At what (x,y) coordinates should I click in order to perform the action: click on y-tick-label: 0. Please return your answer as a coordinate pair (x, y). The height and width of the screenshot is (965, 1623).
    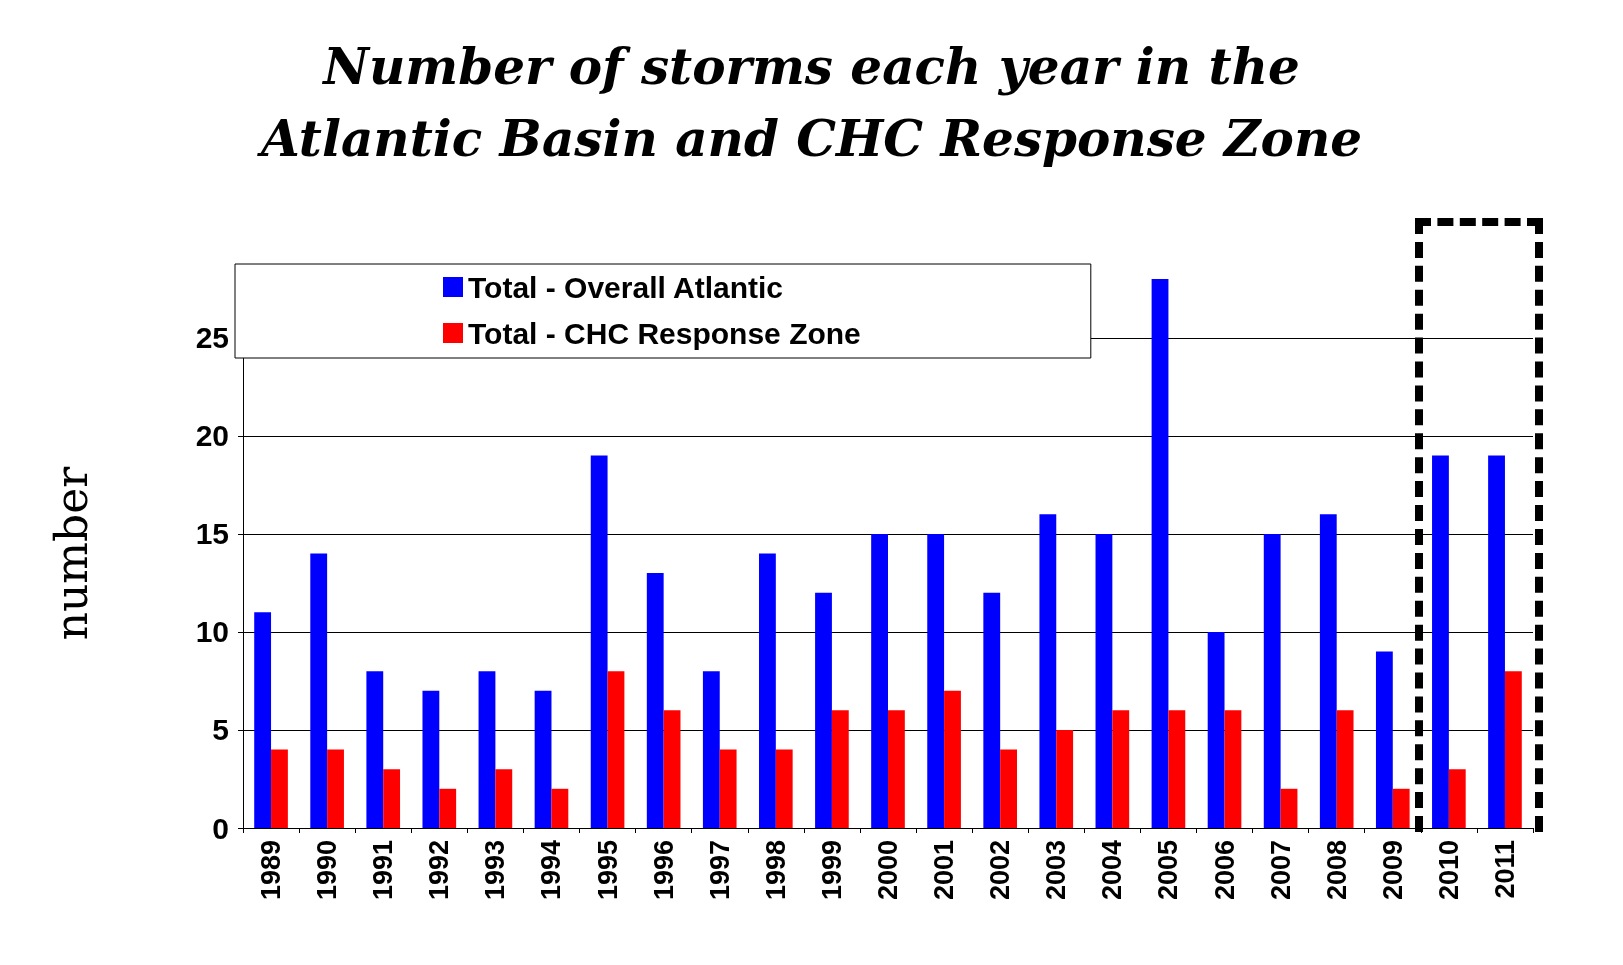
    Looking at the image, I should click on (220, 828).